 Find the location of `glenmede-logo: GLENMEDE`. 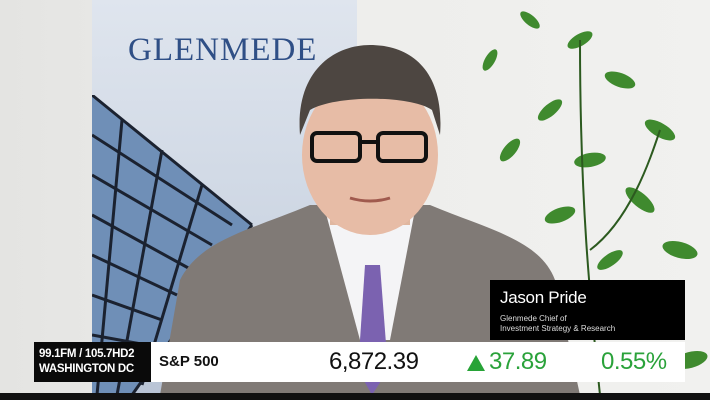

glenmede-logo: GLENMEDE is located at coordinates (223, 50).